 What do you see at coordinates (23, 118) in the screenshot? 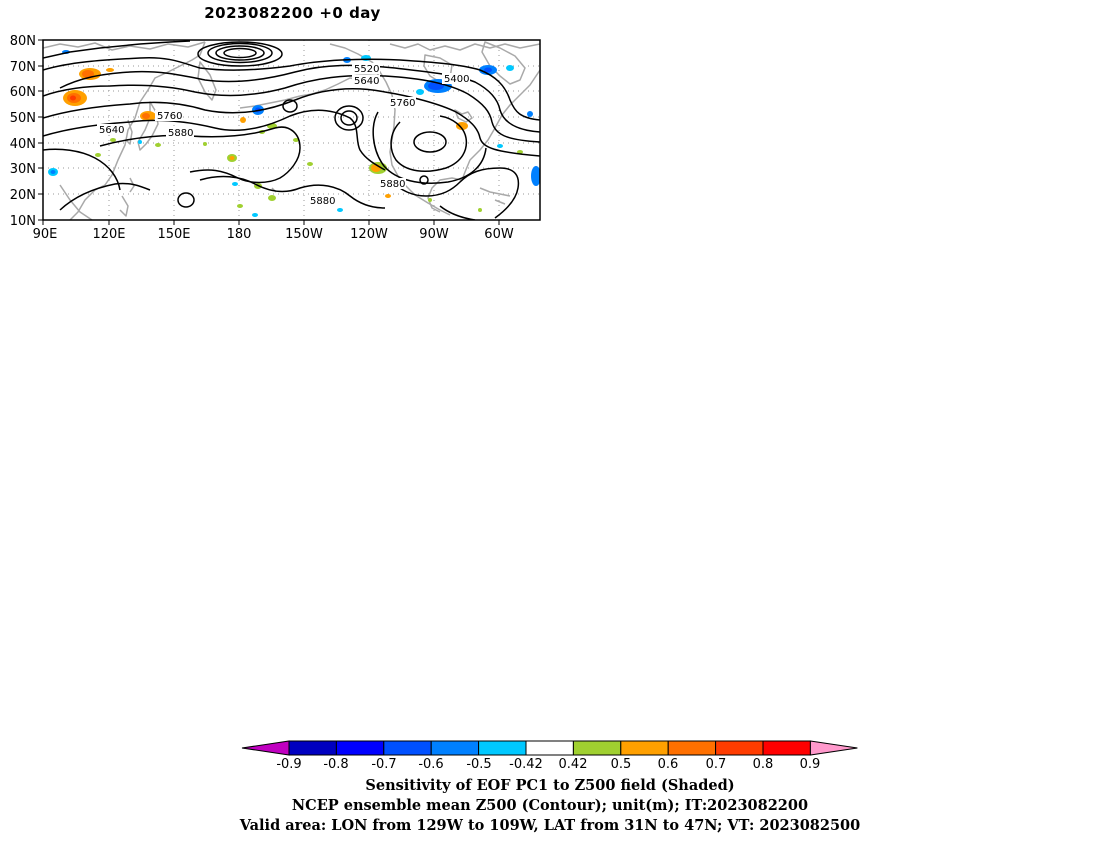
I see `lat-label-50n: 50N` at bounding box center [23, 118].